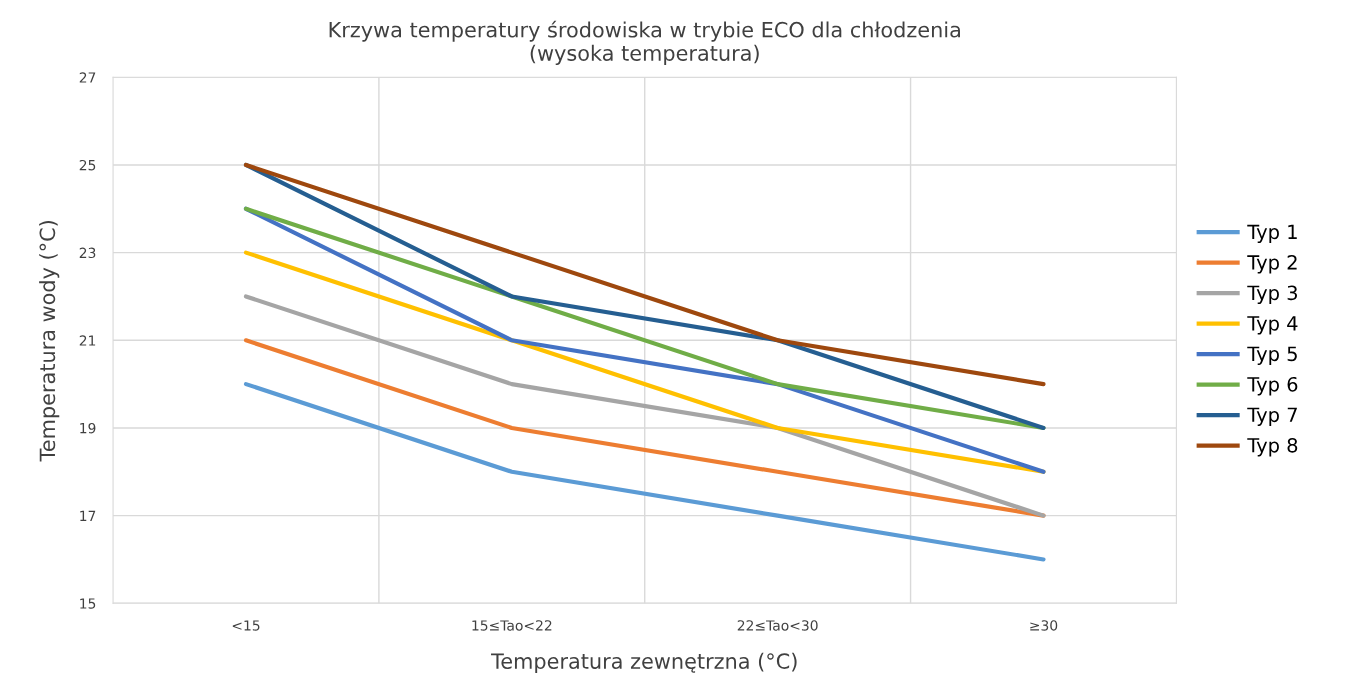 This screenshot has width=1346, height=684. What do you see at coordinates (87, 253) in the screenshot?
I see `y-tick-label: 23` at bounding box center [87, 253].